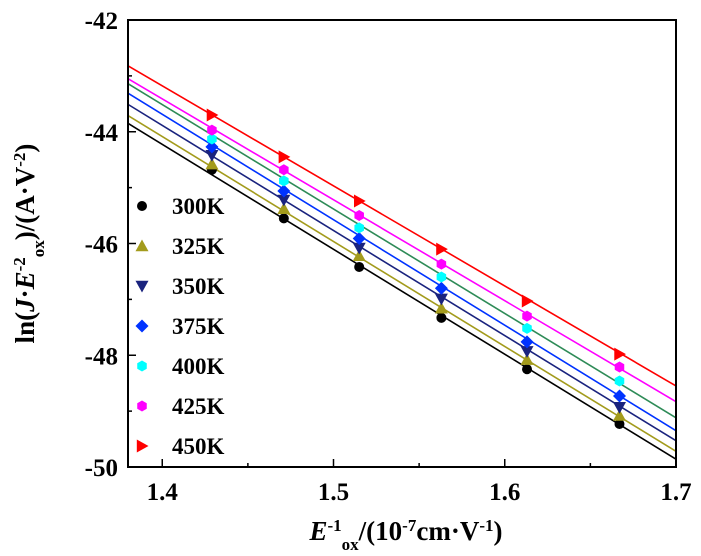 The height and width of the screenshot is (556, 701). Describe the element at coordinates (333, 492) in the screenshot. I see `x-tick-label: 1.5` at that location.